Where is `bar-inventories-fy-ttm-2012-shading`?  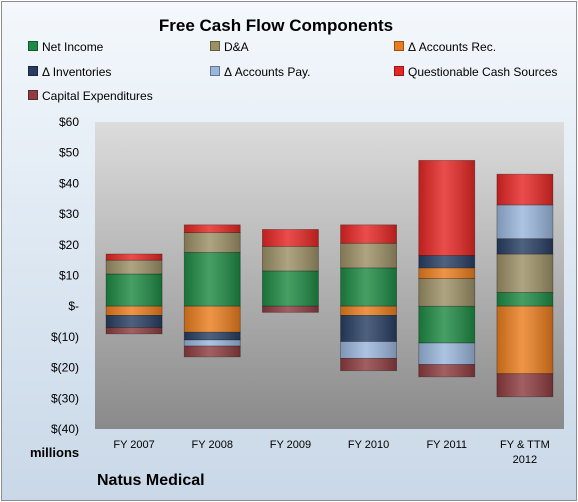
bar-inventories-fy-ttm-2012-shading is located at coordinates (524, 246).